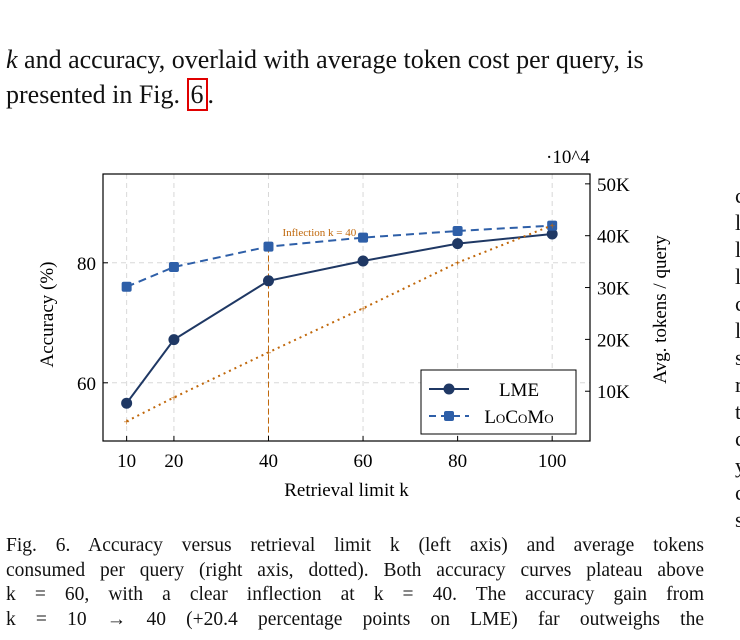 This screenshot has width=740, height=640. I want to click on y2-tick-label: 10K, so click(613, 392).